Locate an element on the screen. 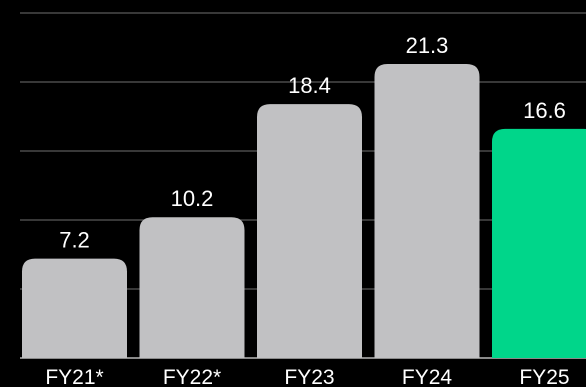 This screenshot has height=387, width=586. x-tick-label: FY21* is located at coordinates (74, 376).